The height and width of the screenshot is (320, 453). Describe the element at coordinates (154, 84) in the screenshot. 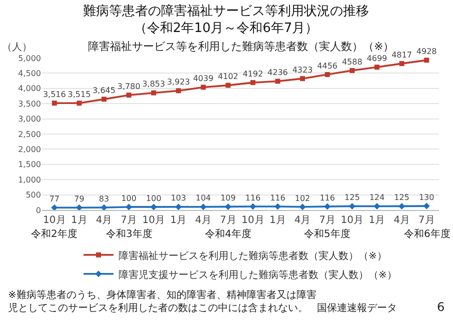

I see `data-label: 3,853` at that location.